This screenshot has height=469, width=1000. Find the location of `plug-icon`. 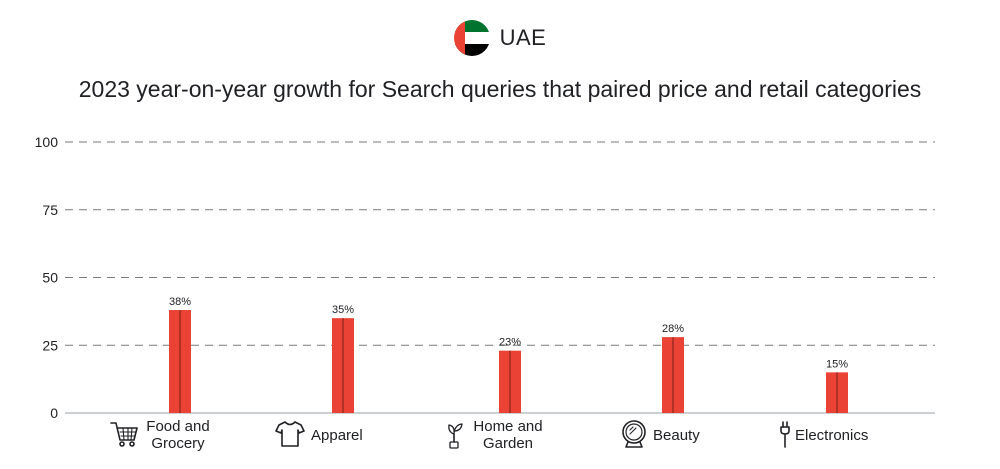

plug-icon is located at coordinates (785, 434).